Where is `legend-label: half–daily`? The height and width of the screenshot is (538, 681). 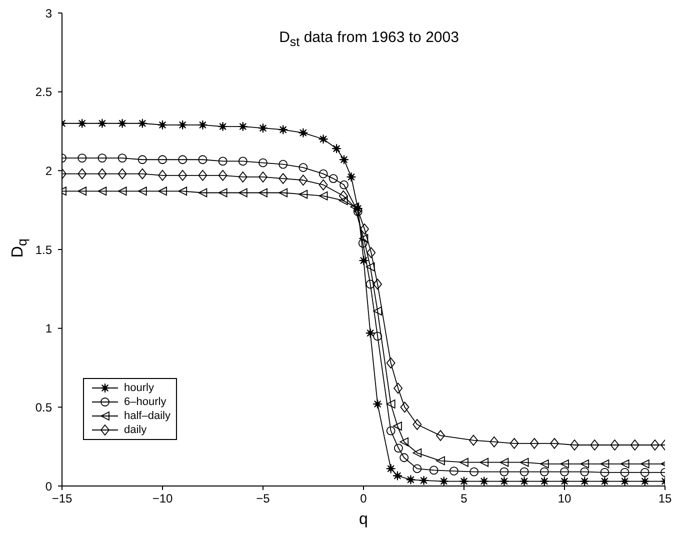 legend-label: half–daily is located at coordinates (147, 416).